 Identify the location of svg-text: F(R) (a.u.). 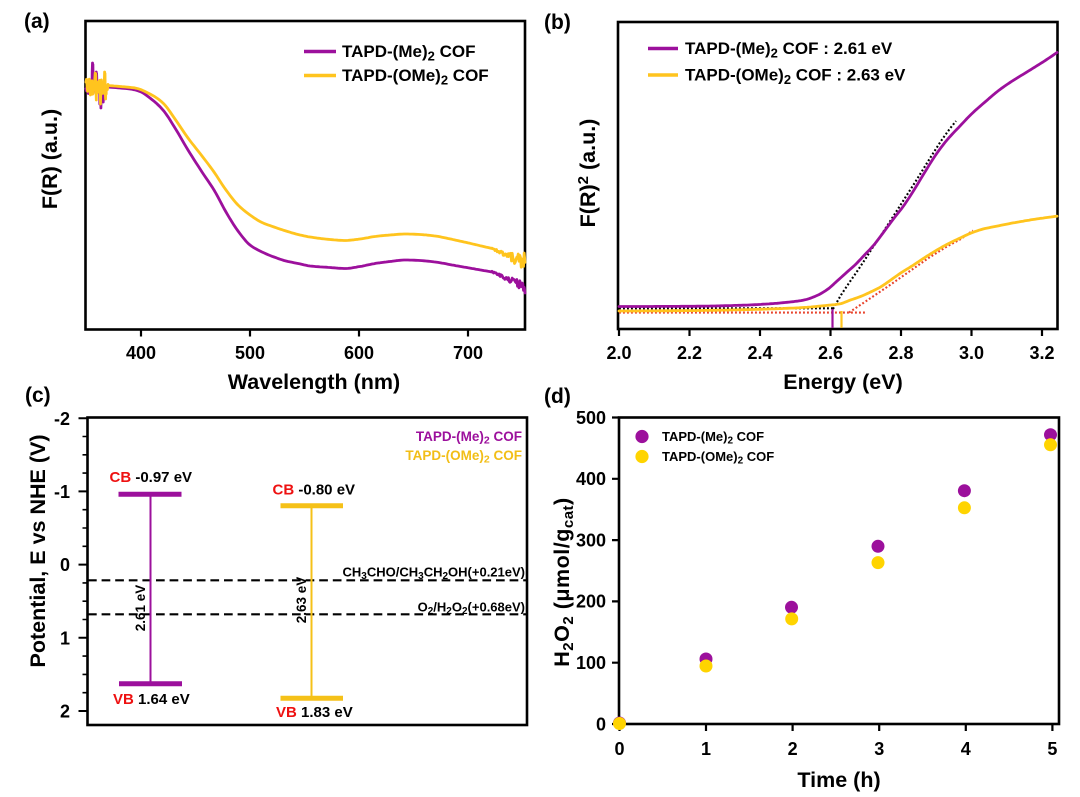
(50, 159).